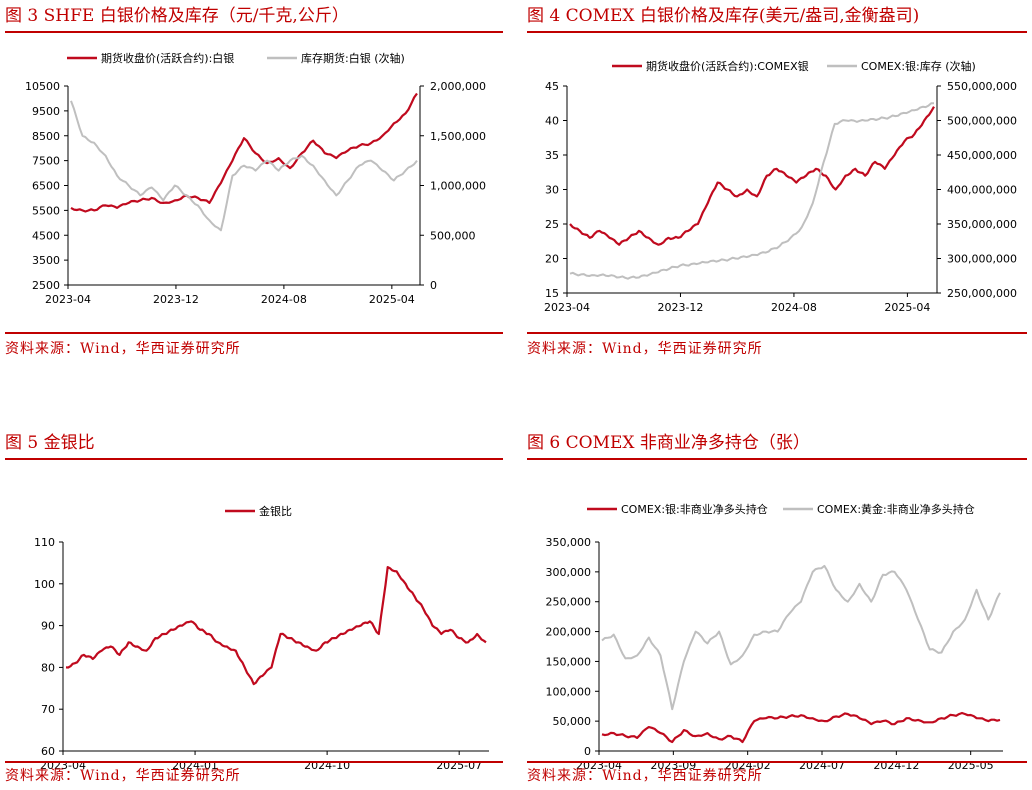 This screenshot has height=790, width=1032. What do you see at coordinates (569, 602) in the screenshot?
I see `y-tick-label: 250,000` at bounding box center [569, 602].